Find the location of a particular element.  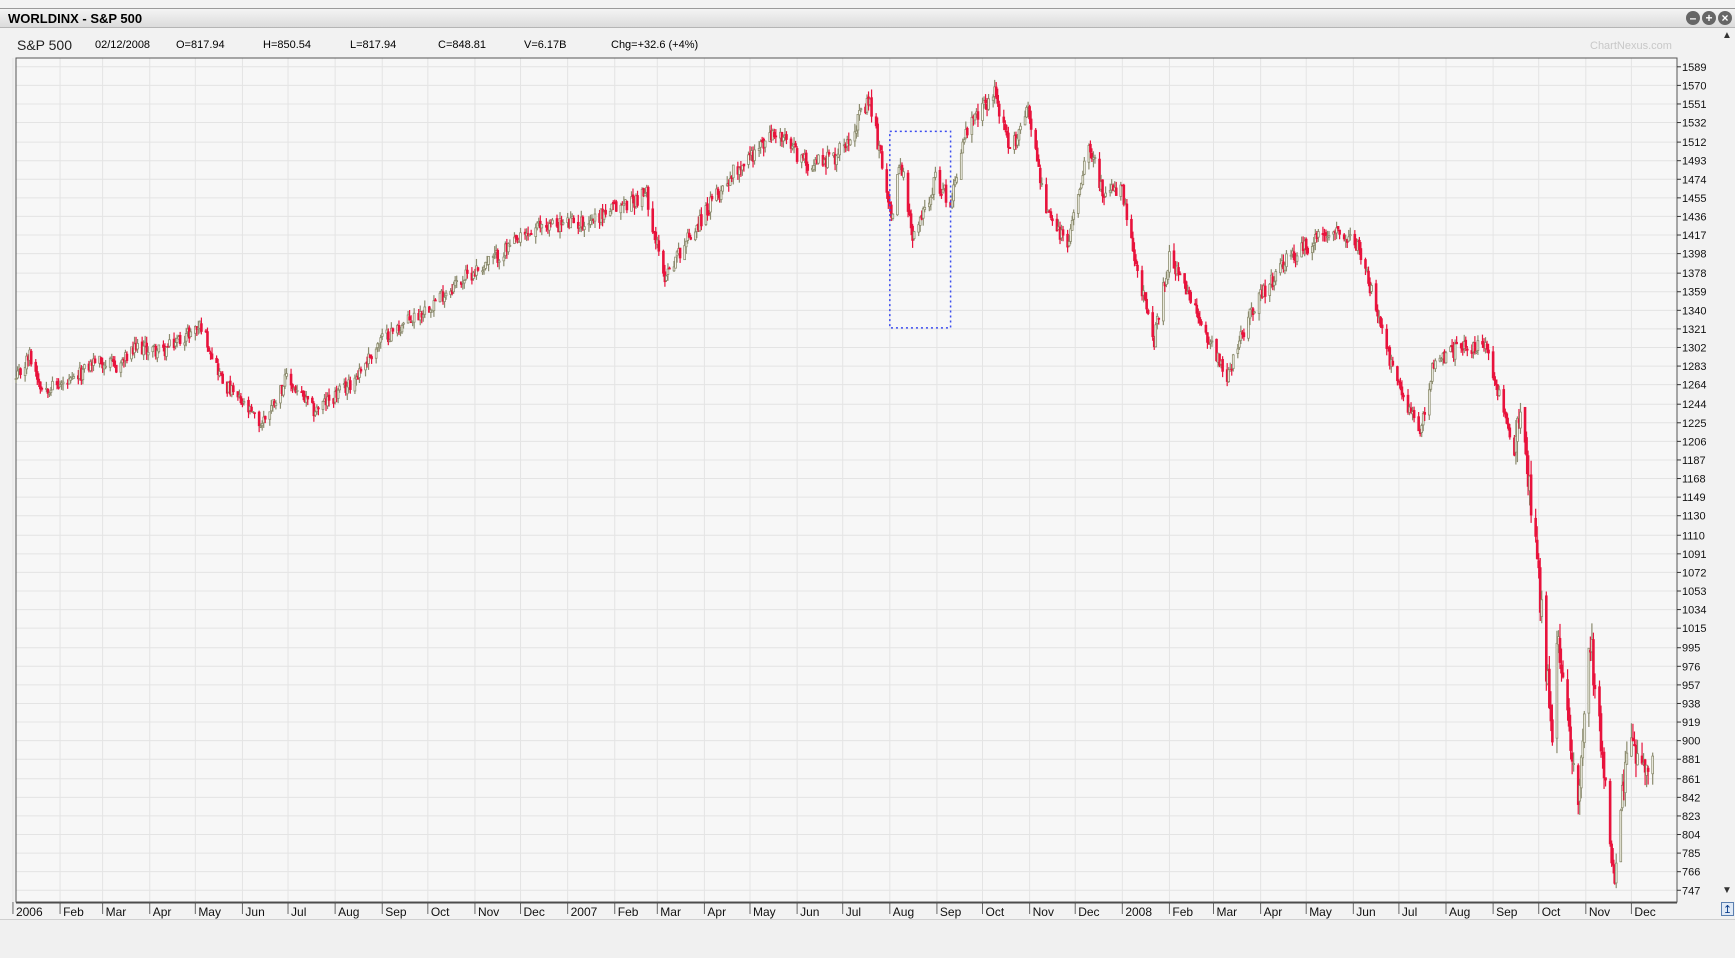

expand-arrow-icon: ↥ is located at coordinates (1727, 909).